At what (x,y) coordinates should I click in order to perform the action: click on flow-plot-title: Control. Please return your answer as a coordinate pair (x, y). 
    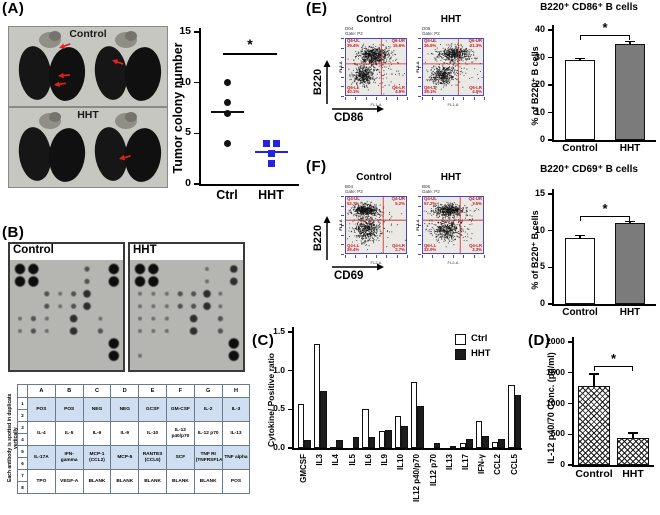
    Looking at the image, I should click on (374, 19).